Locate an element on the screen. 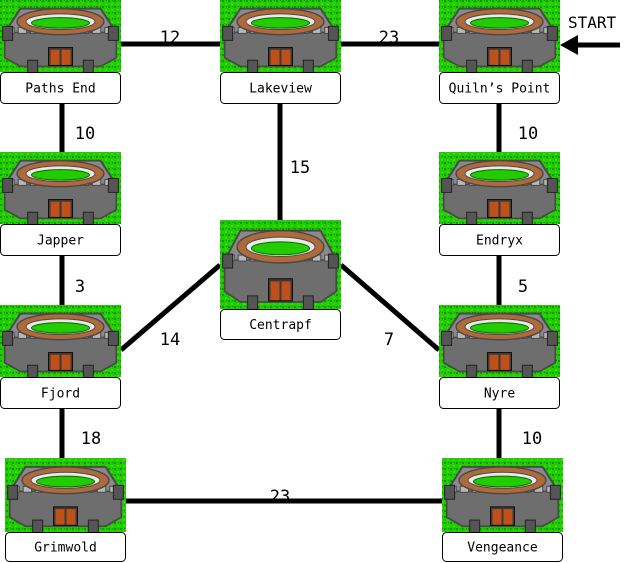 The height and width of the screenshot is (563, 624). node-quilns-point: Quiln’s Point is located at coordinates (499, 52).